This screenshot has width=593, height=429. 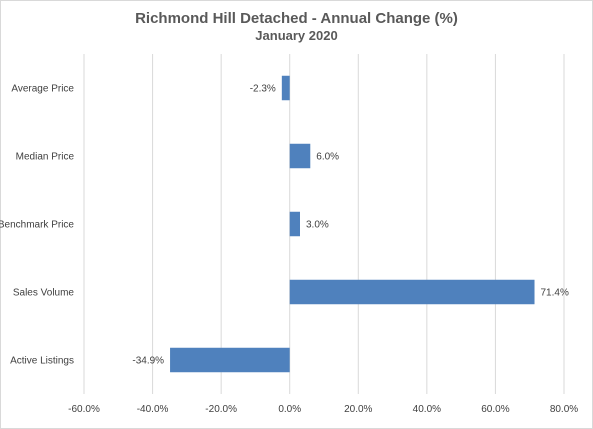 I want to click on x-tick-label: 20.0%, so click(x=358, y=409).